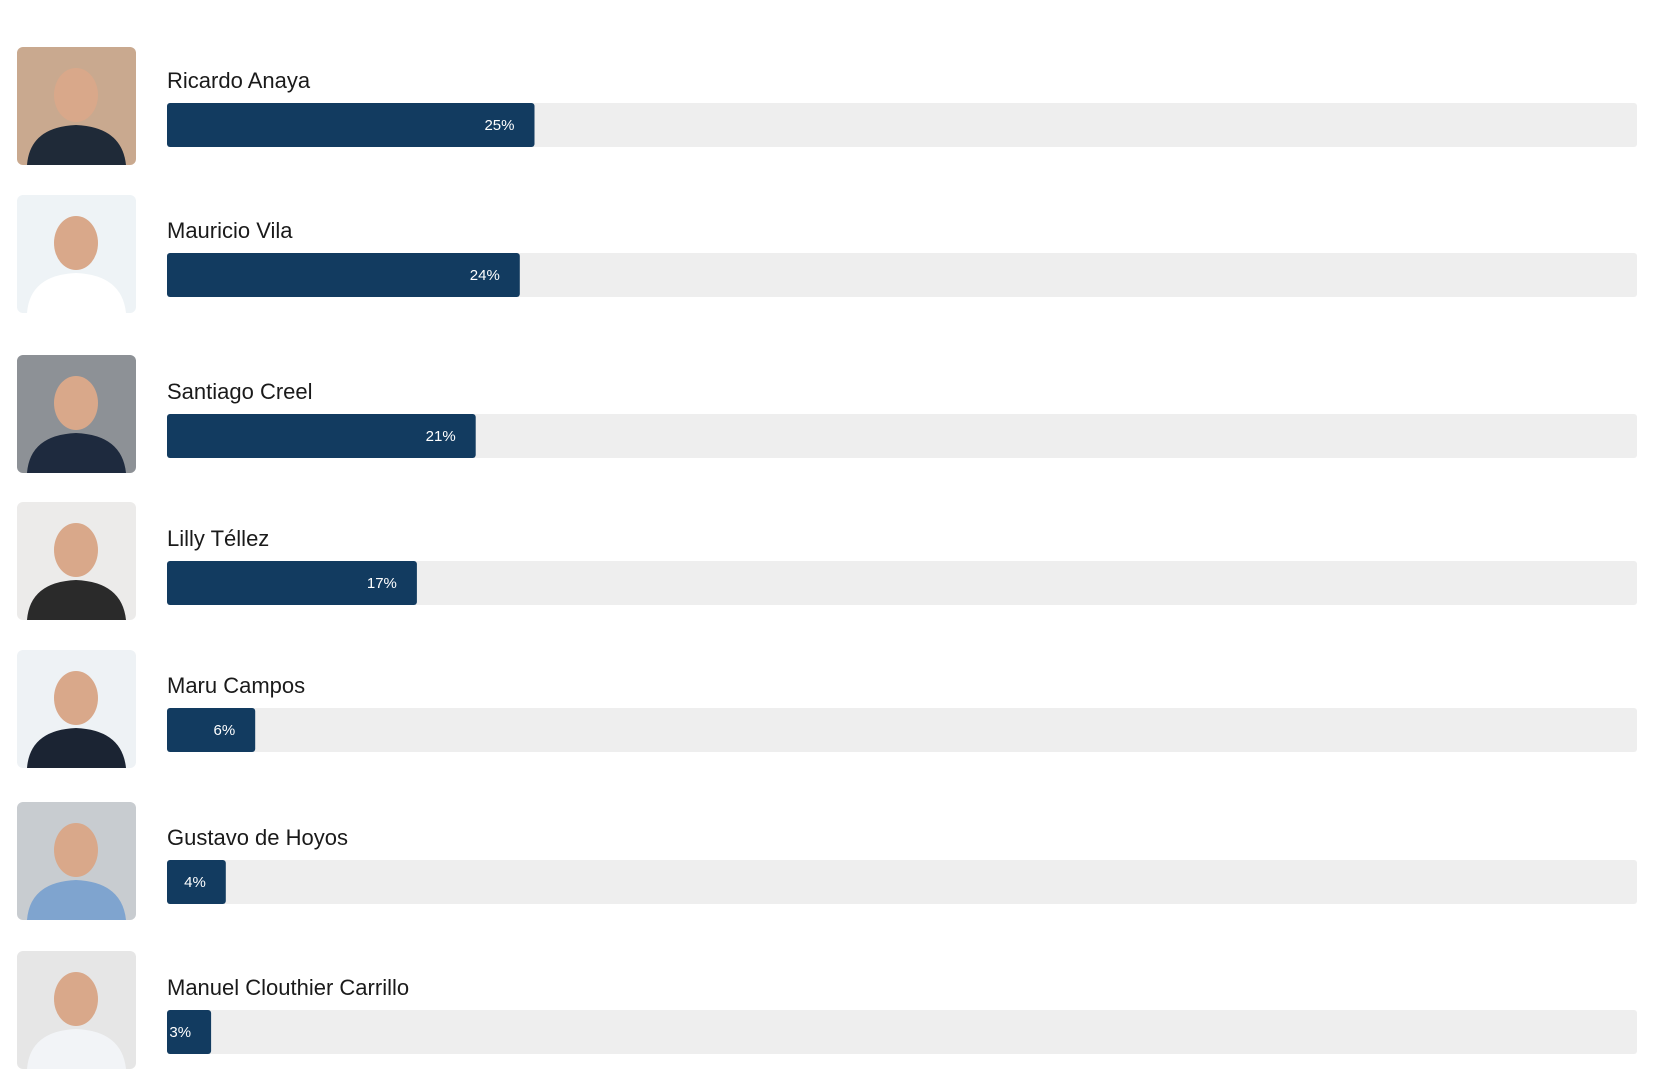 This screenshot has height=1080, width=1662. Describe the element at coordinates (288, 987) in the screenshot. I see `candidate-name: Manuel Clouthier Carrillo` at that location.